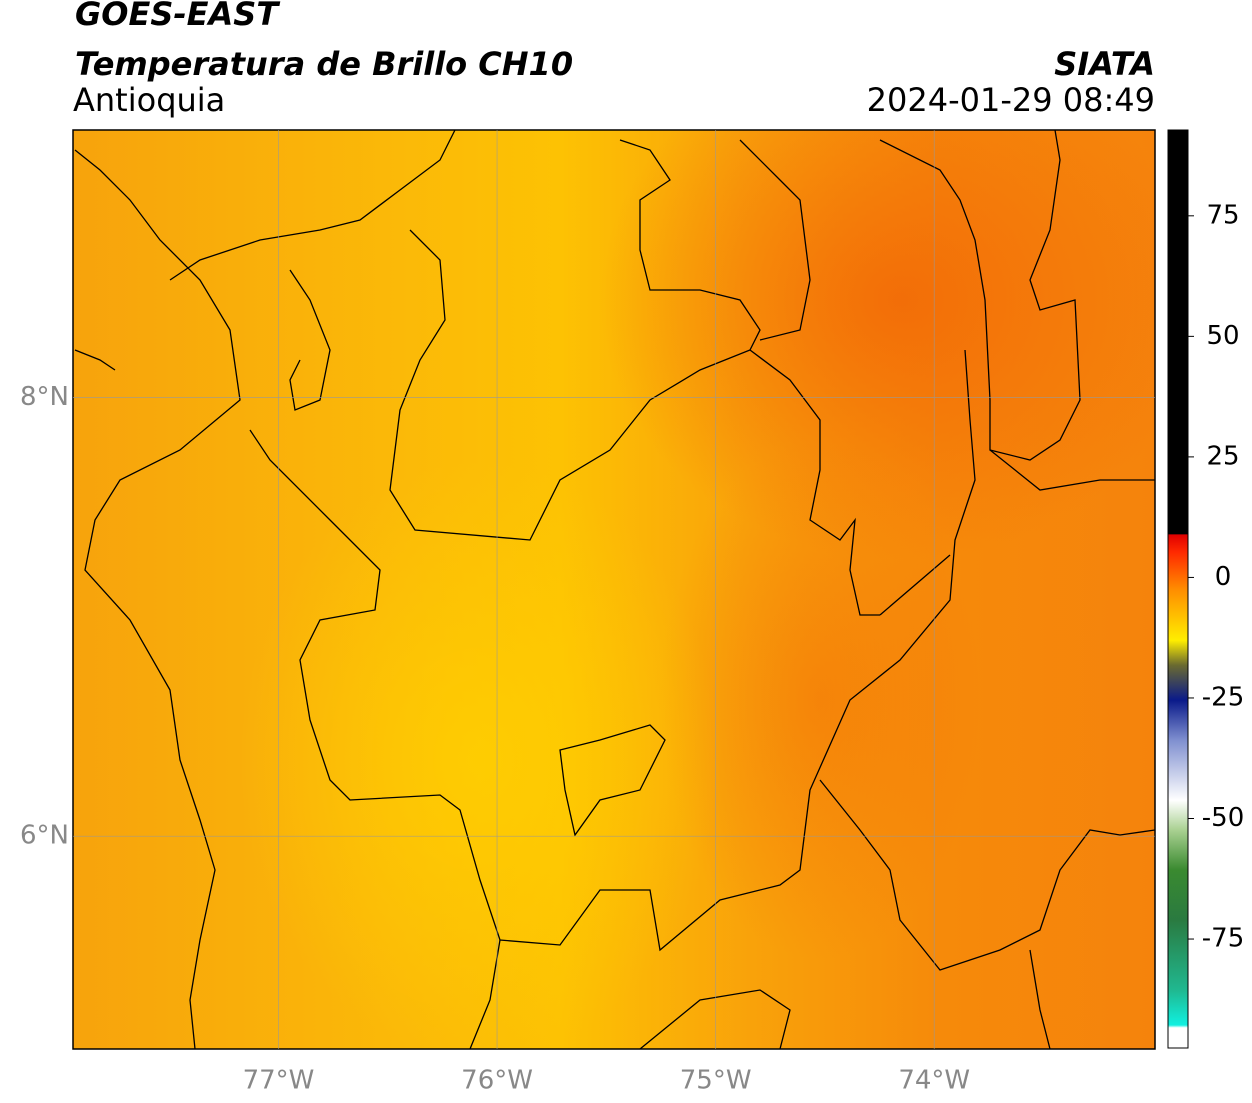 The image size is (1252, 1103). What do you see at coordinates (934, 1081) in the screenshot?
I see `x-tick-label: 74°W` at bounding box center [934, 1081].